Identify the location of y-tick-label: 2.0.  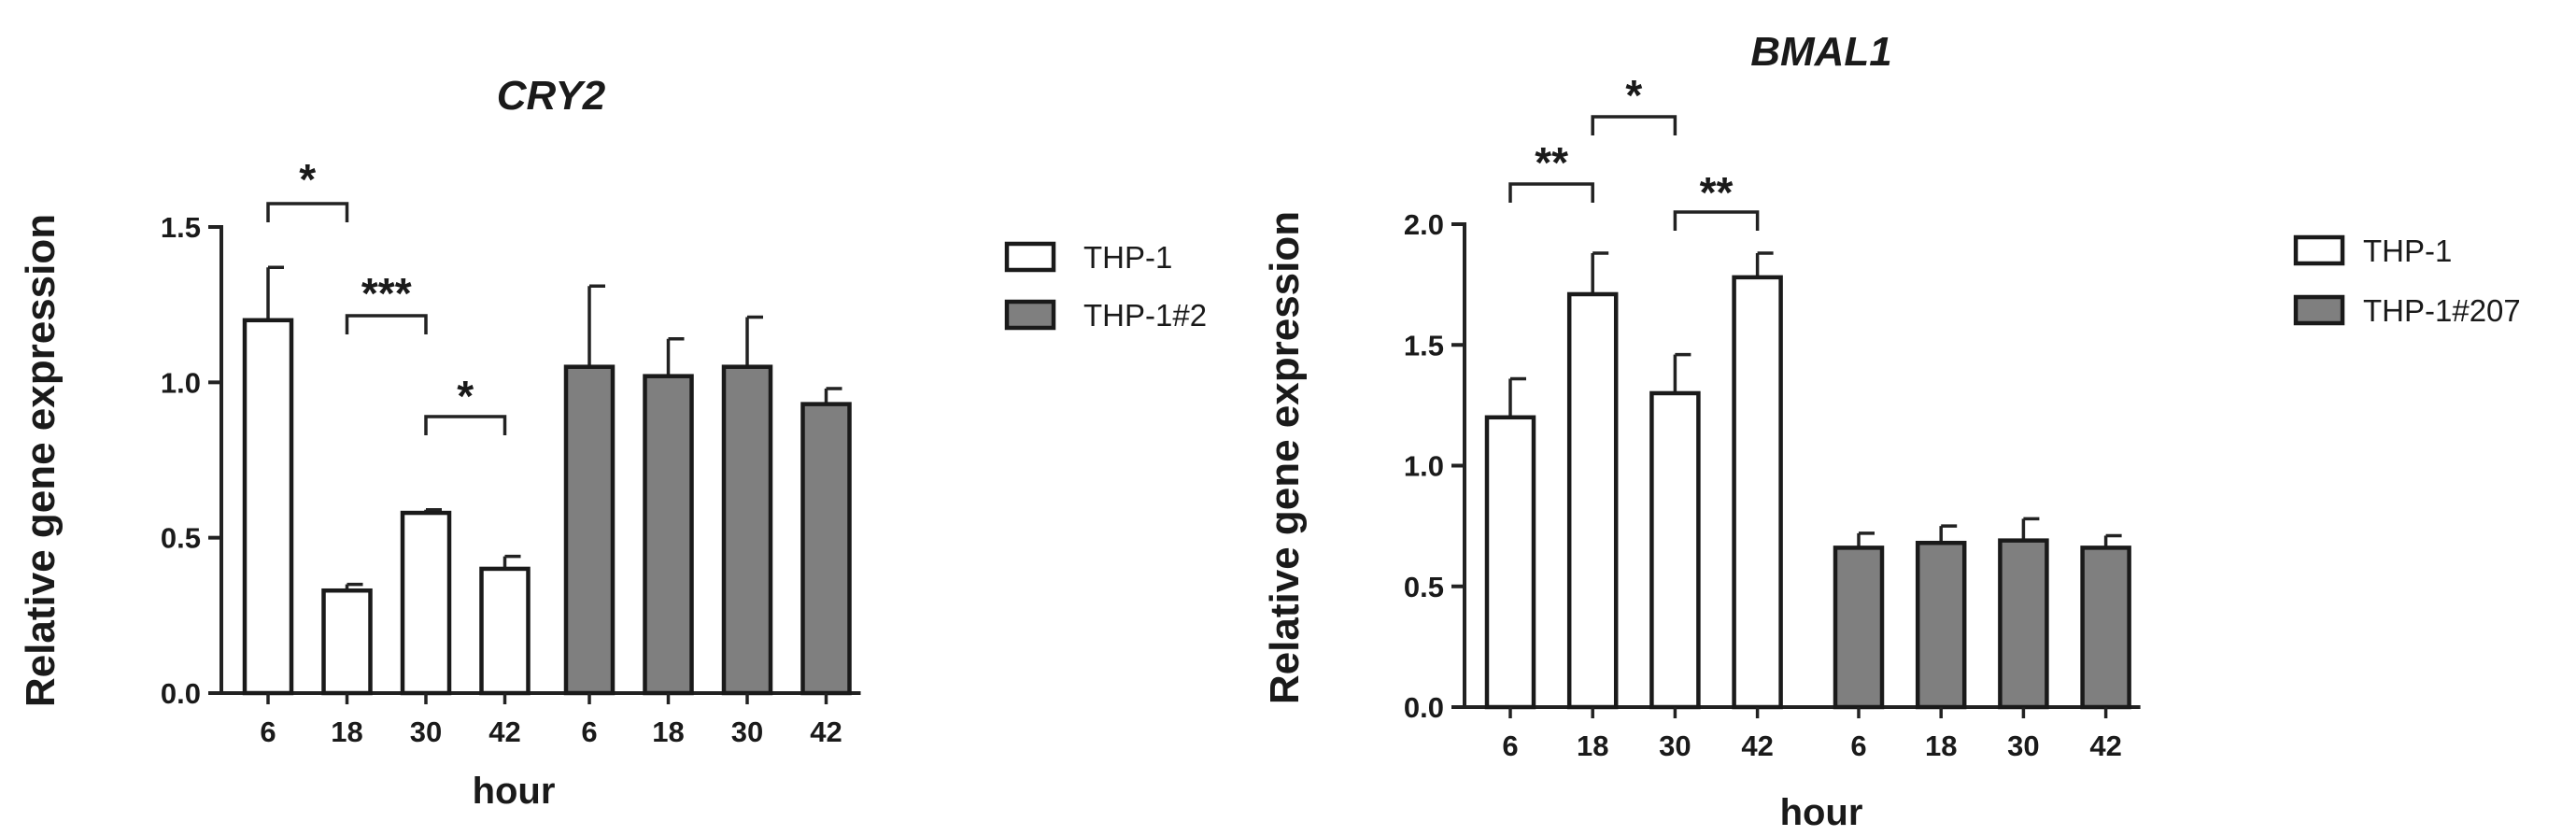
(1424, 225).